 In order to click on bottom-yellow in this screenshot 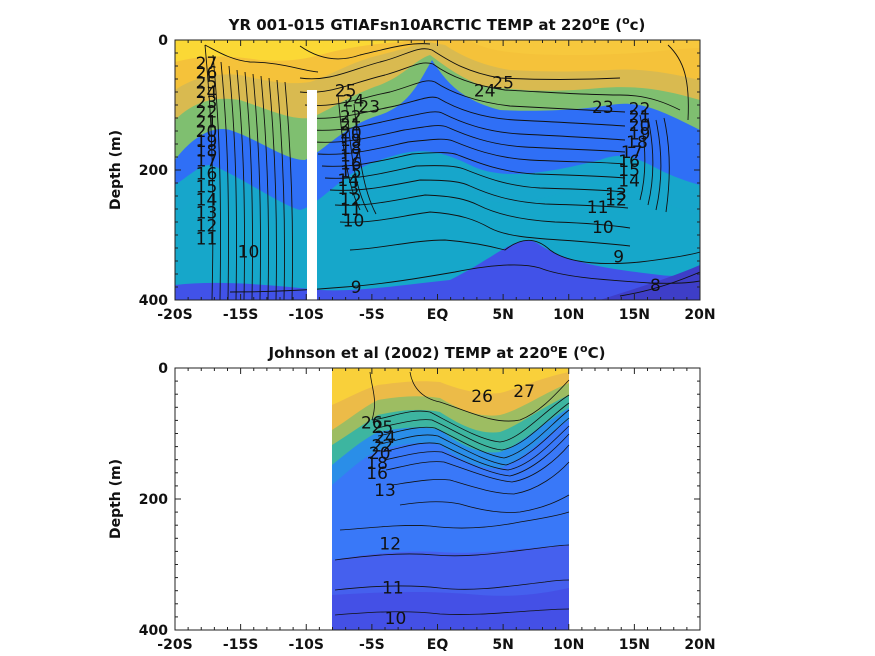, I will do `click(450, 386)`.